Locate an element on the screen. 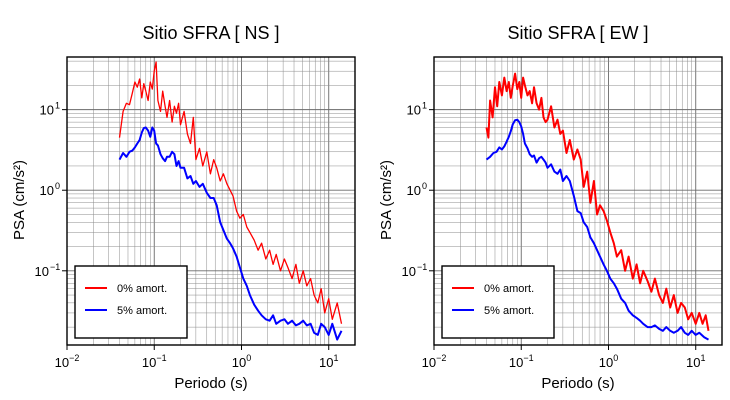 The image size is (730, 400). chart-title: Sitio SFRA [ EW ] is located at coordinates (577, 33).